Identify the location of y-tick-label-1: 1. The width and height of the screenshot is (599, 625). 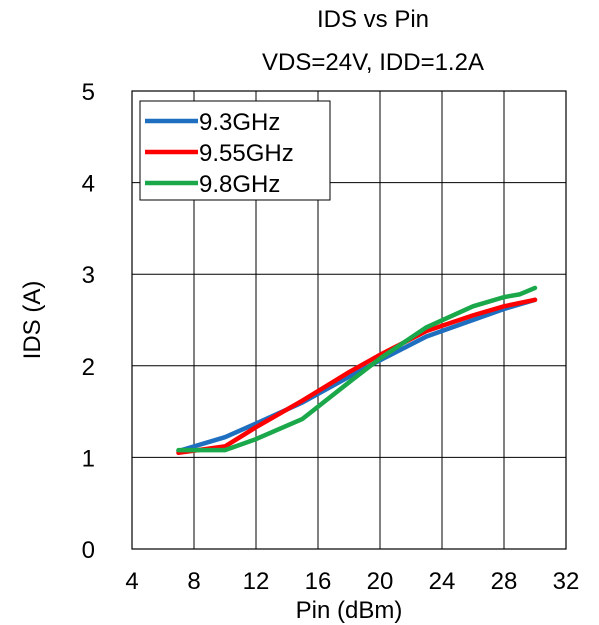
(88, 458).